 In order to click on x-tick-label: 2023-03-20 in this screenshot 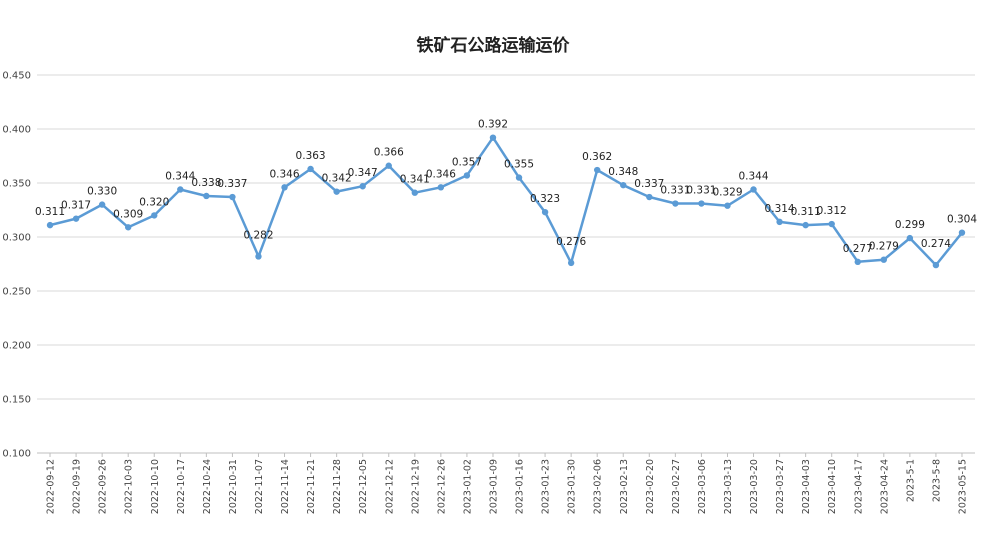, I will do `click(754, 486)`.